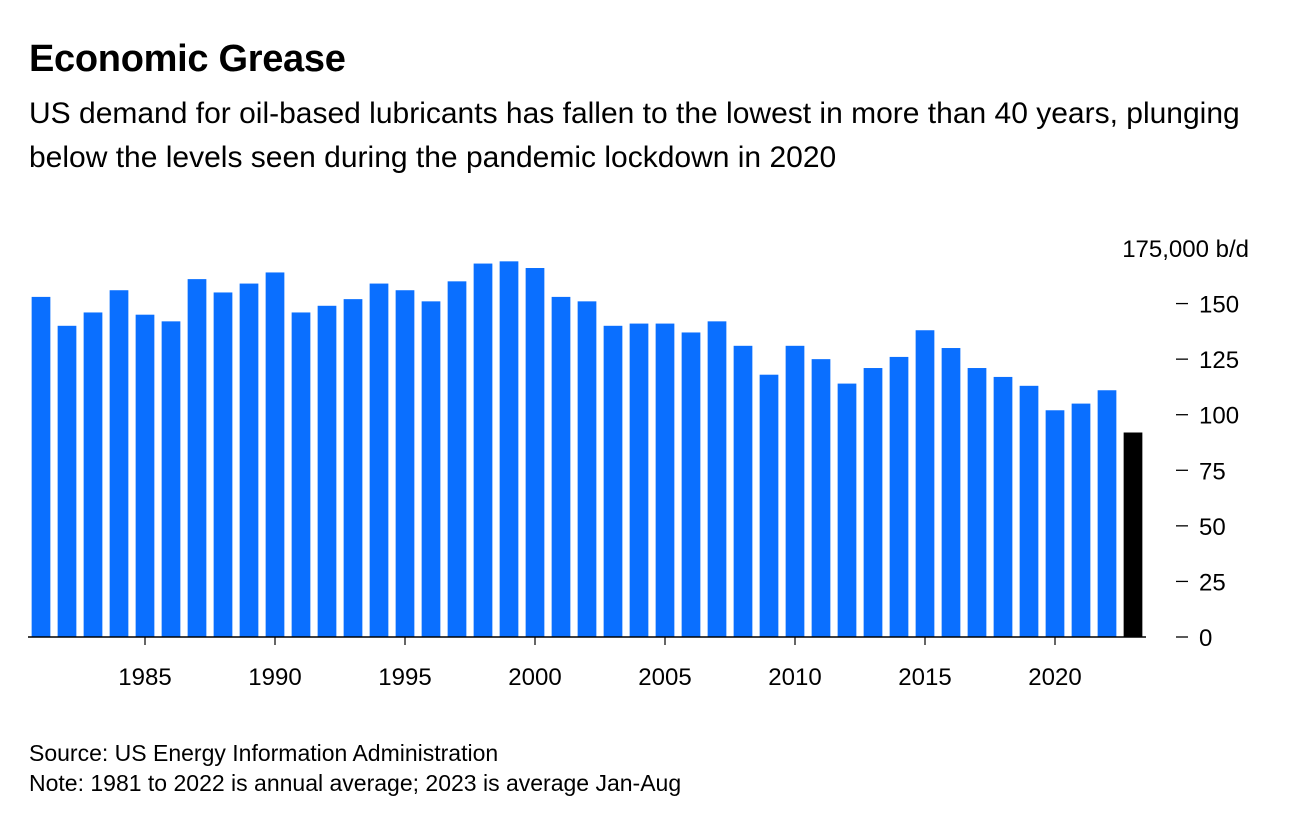 The image size is (1292, 822). Describe the element at coordinates (457, 459) in the screenshot. I see `bar-1997` at that location.